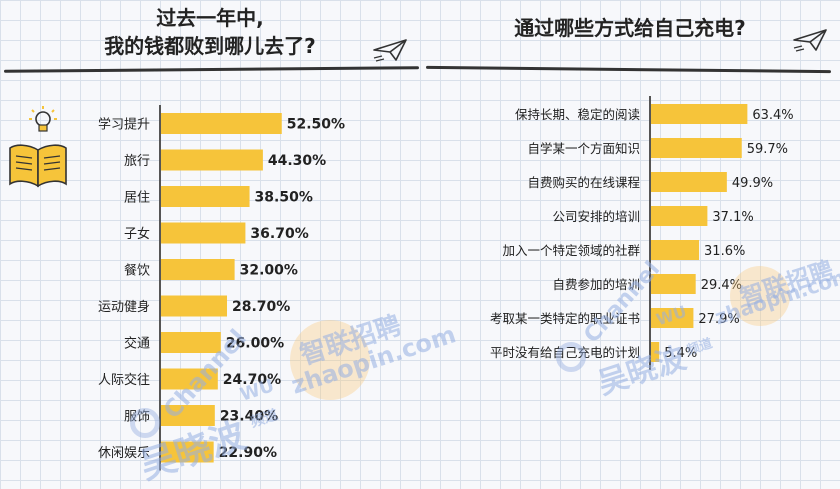 The image size is (840, 489). What do you see at coordinates (279, 234) in the screenshot?
I see `value-label: 36.70%` at bounding box center [279, 234].